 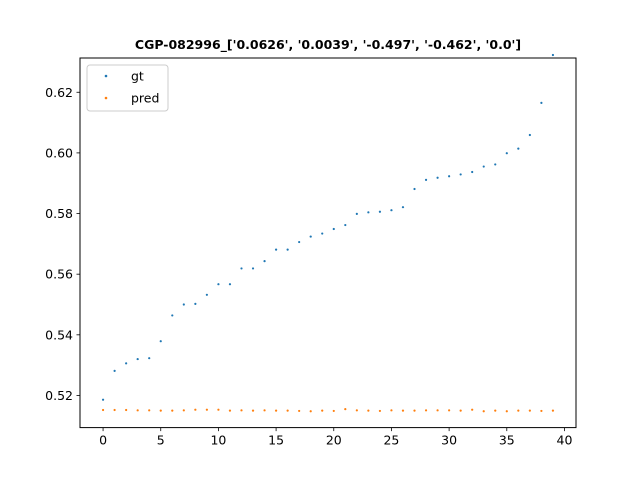 I want to click on x-axis: 0 5 10 15 20 25 30 35 40, so click(x=336, y=437).